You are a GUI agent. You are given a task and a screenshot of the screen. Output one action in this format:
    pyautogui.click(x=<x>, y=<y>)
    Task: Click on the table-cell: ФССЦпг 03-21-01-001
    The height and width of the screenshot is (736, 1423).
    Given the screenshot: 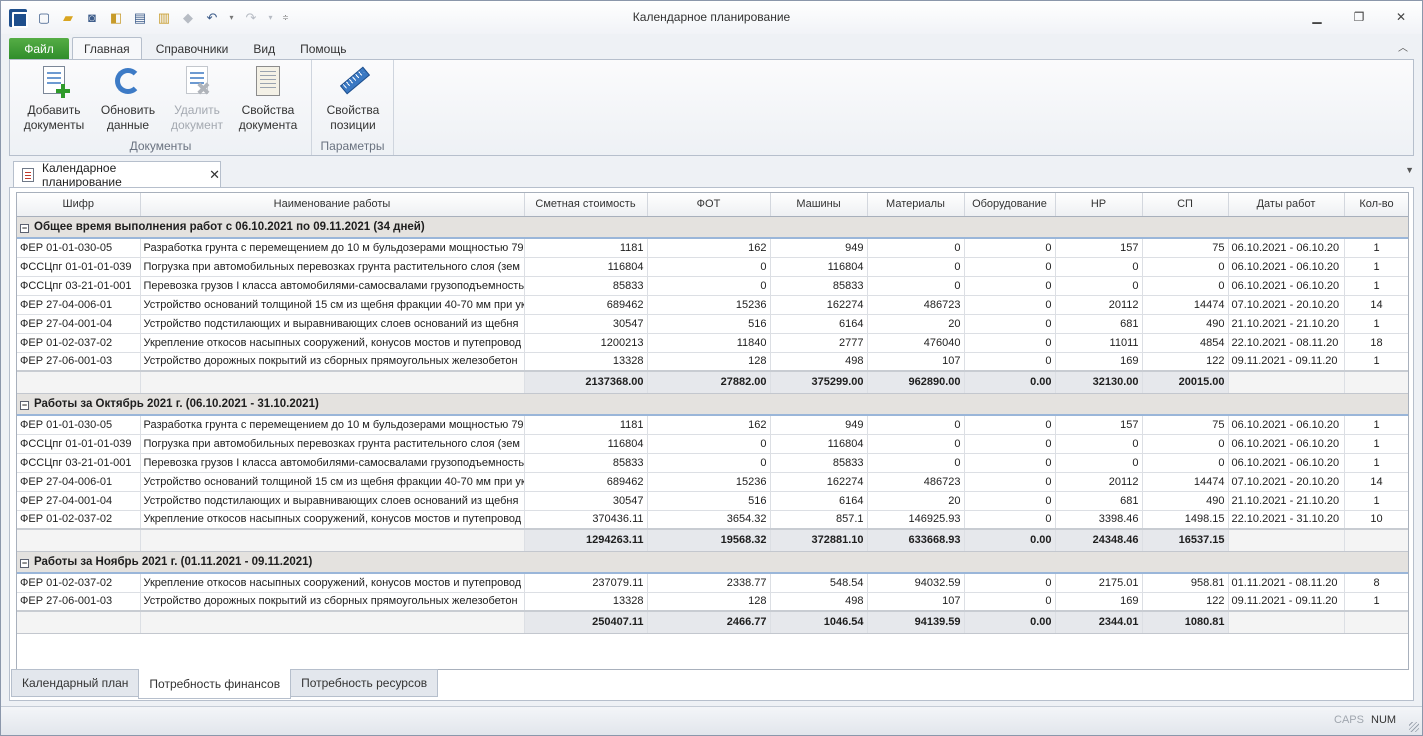 What is the action you would take?
    pyautogui.click(x=79, y=286)
    